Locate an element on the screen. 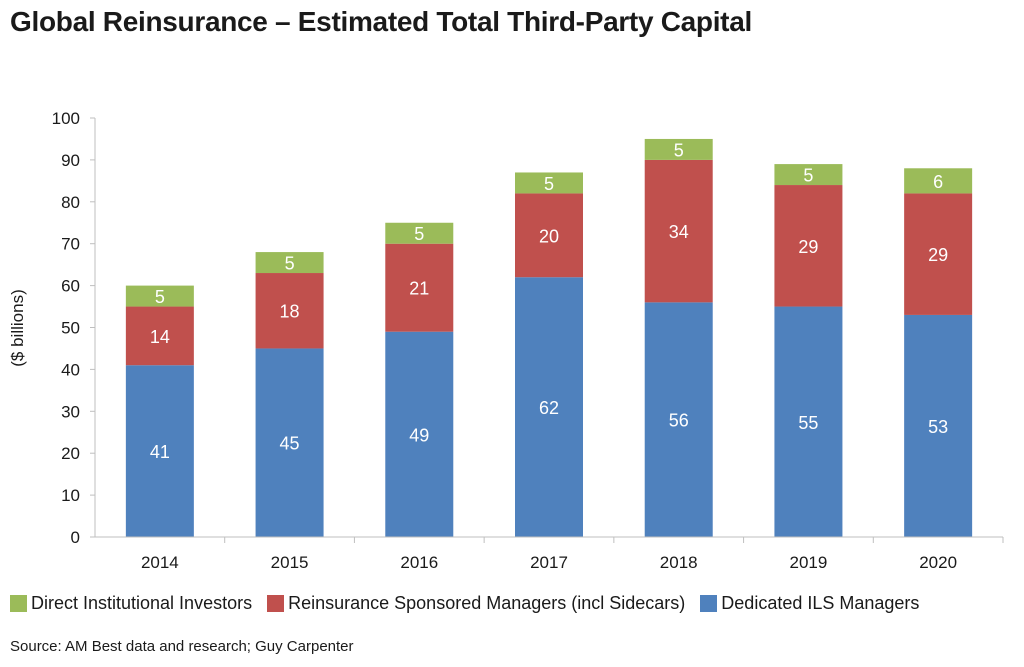  y-tick-label: 30 is located at coordinates (70, 411).